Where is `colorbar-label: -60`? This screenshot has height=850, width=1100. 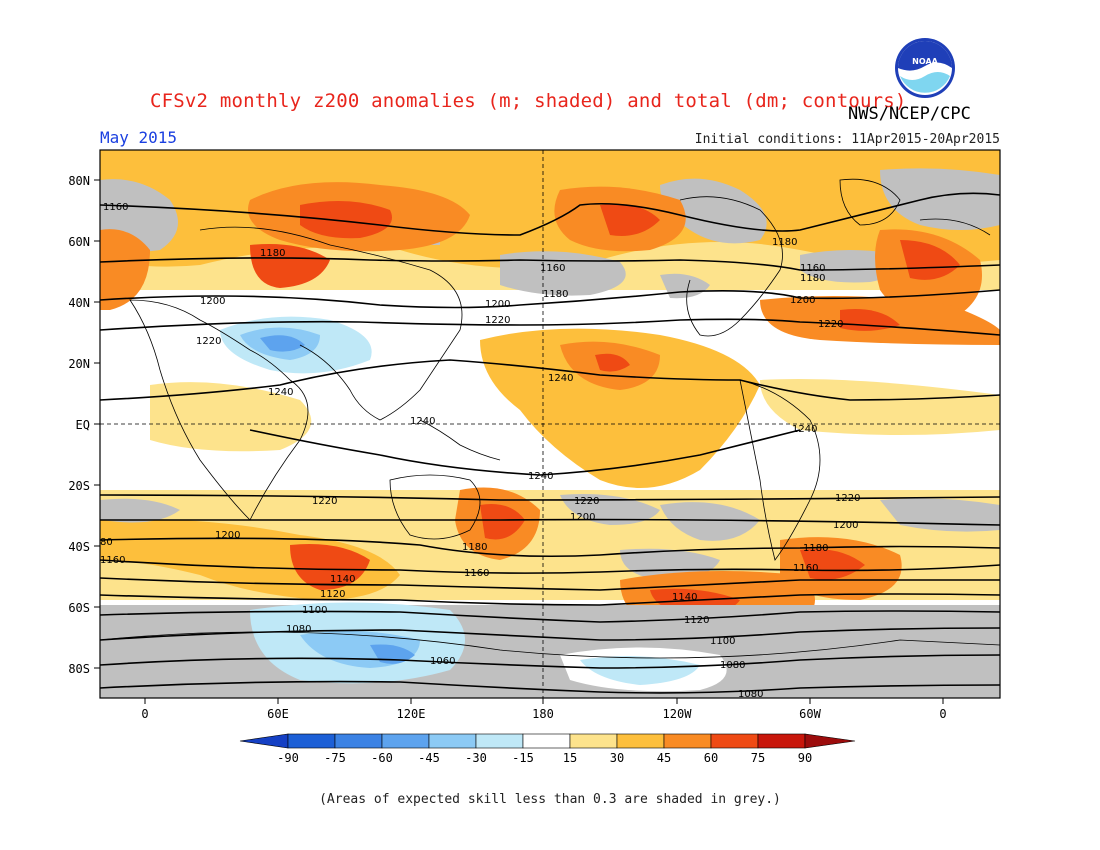
colorbar-label: -60 is located at coordinates (382, 758).